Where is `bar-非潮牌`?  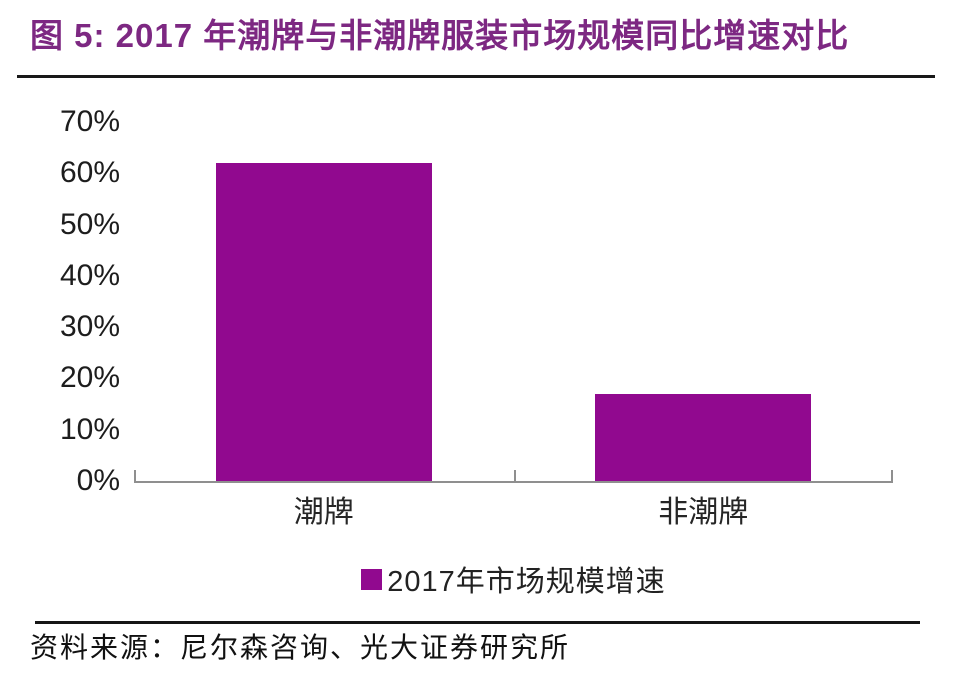
bar-非潮牌 is located at coordinates (703, 437).